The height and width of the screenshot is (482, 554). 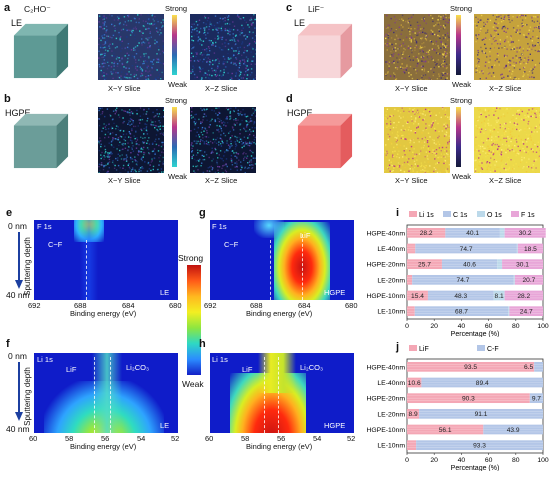 What do you see at coordinates (385, 399) in the screenshot?
I see `category-label-j-2: HGPE-20nm` at bounding box center [385, 399].